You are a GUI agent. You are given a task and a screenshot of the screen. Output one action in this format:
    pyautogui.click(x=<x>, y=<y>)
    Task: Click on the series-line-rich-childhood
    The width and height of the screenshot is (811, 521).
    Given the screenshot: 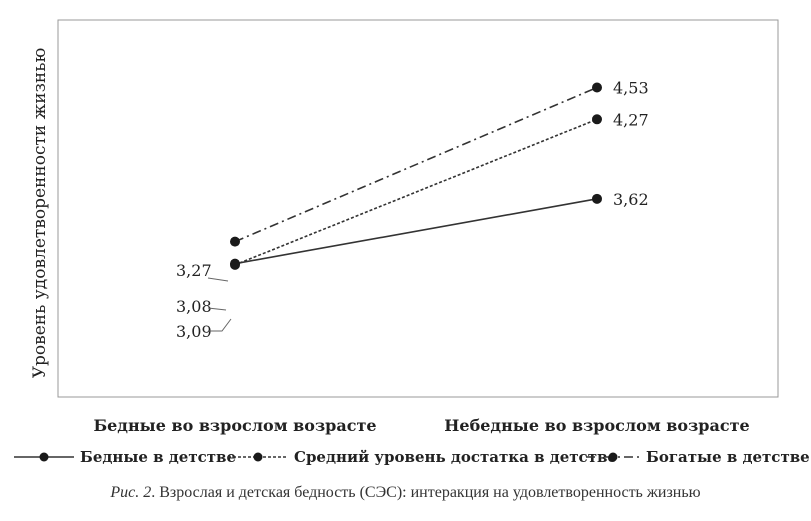 What is the action you would take?
    pyautogui.click(x=416, y=164)
    